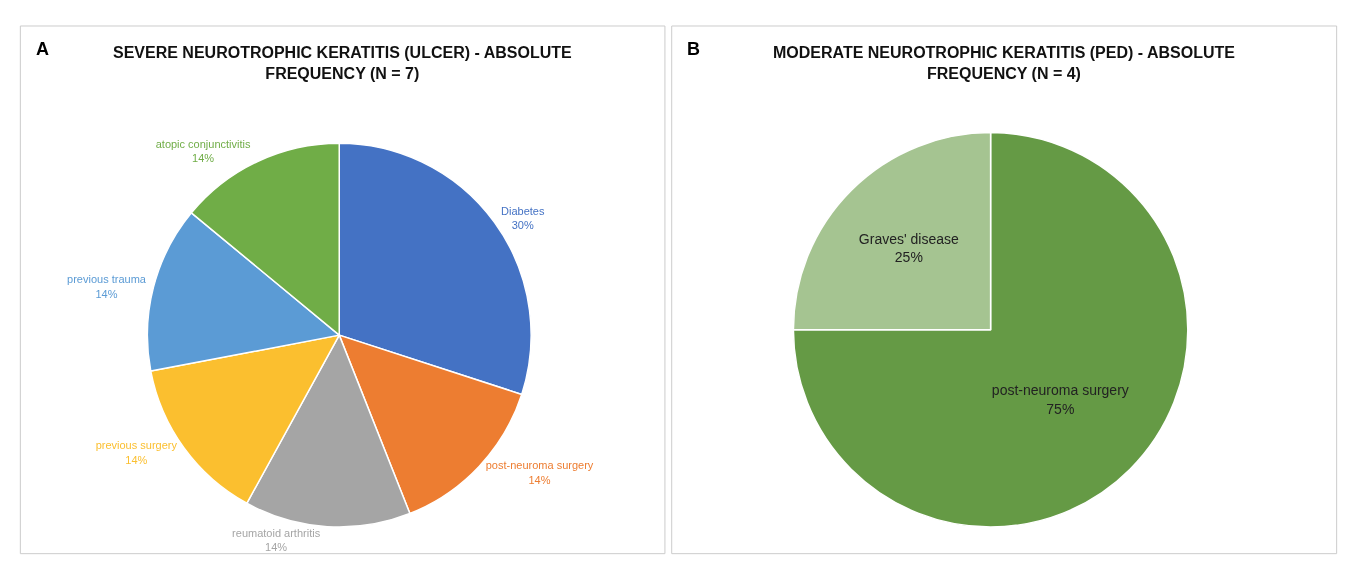  I want to click on chart-title: SEVERE NEUROTROPHIC KERATITIS (ULCER) - ABSOLUTE FREQUENCY (N = 7), so click(343, 63).